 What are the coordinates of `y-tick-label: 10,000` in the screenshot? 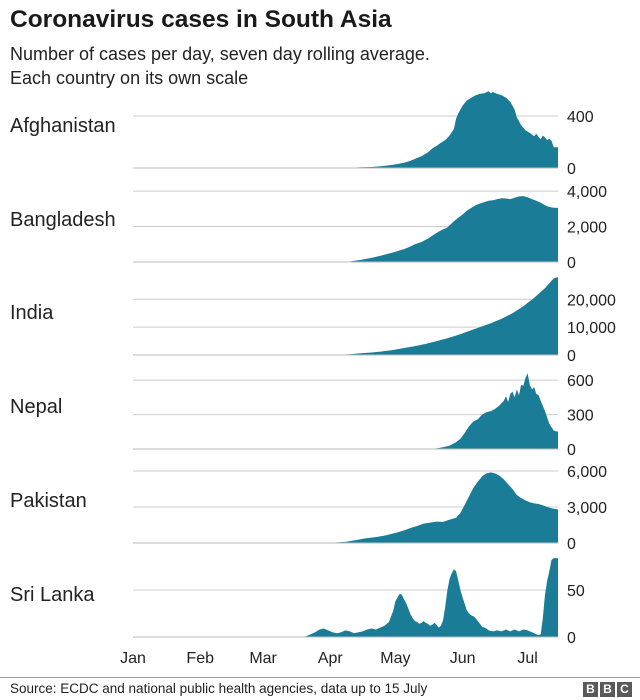 It's located at (591, 328).